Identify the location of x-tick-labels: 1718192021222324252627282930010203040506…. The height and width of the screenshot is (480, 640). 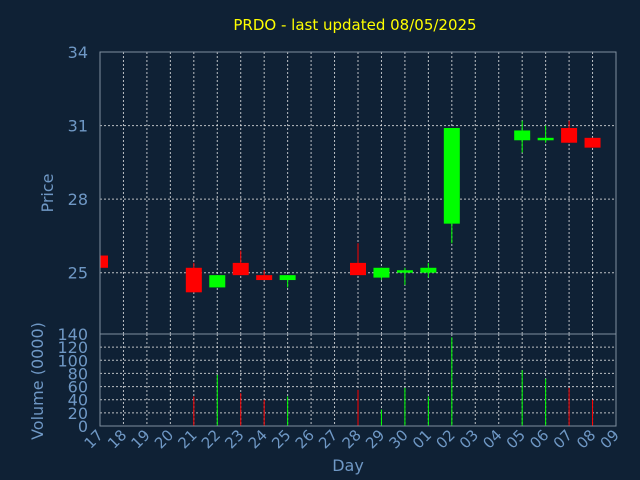
(352, 439).